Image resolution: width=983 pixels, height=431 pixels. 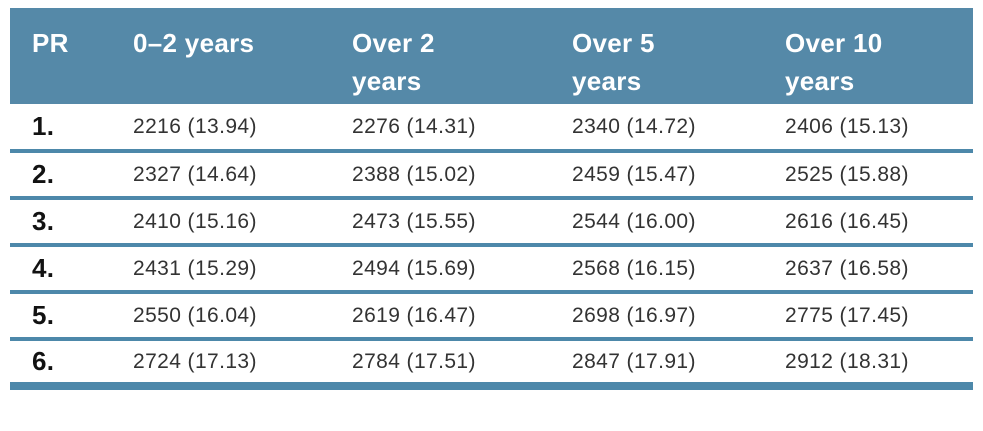 I want to click on table-cell: 2616 (16.45), so click(x=868, y=222).